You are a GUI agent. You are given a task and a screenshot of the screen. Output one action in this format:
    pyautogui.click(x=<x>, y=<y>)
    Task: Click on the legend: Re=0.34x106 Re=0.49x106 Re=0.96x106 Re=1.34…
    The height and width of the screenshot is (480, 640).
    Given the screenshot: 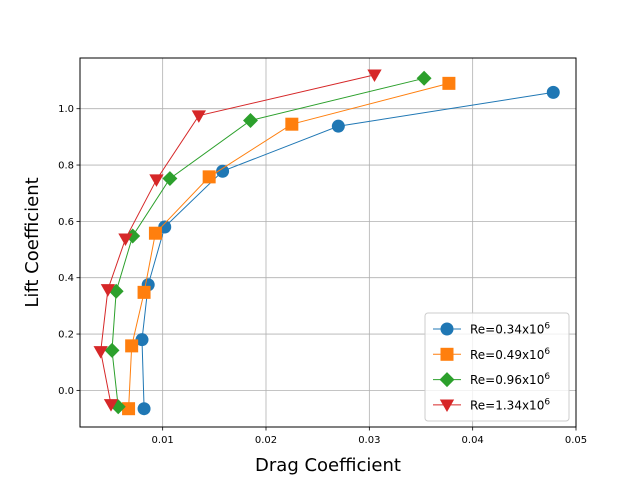 What is the action you would take?
    pyautogui.click(x=497, y=367)
    